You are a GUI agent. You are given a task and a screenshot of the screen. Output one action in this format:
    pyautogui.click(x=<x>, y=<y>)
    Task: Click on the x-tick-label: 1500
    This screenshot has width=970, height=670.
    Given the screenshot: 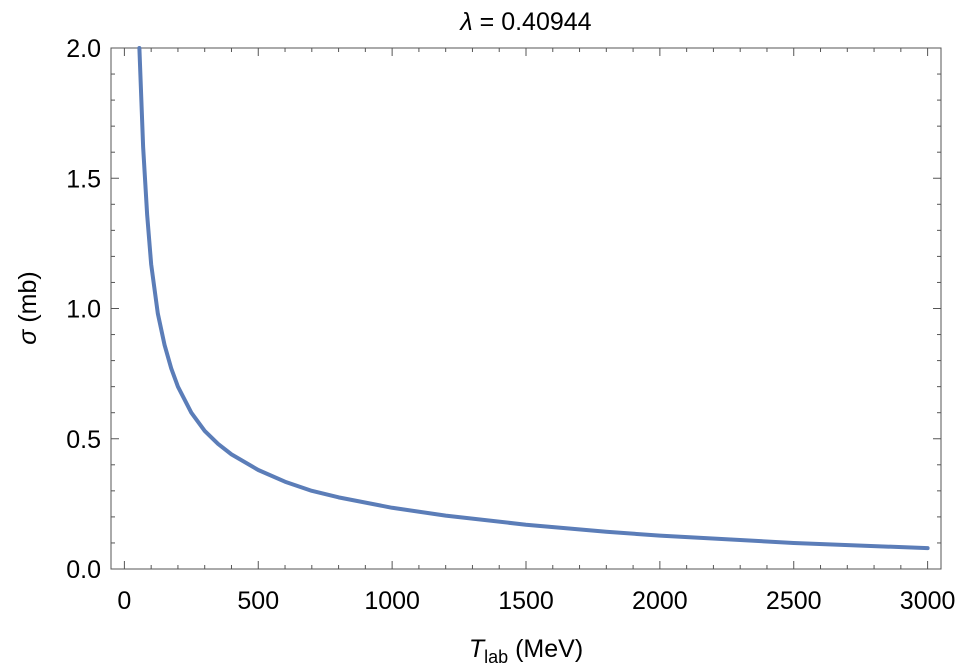 What is the action you would take?
    pyautogui.click(x=526, y=601)
    